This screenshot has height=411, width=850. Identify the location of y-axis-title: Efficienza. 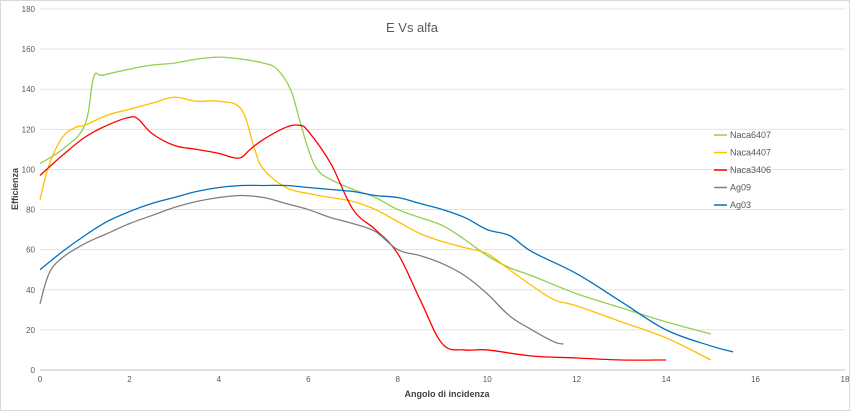
(15, 188).